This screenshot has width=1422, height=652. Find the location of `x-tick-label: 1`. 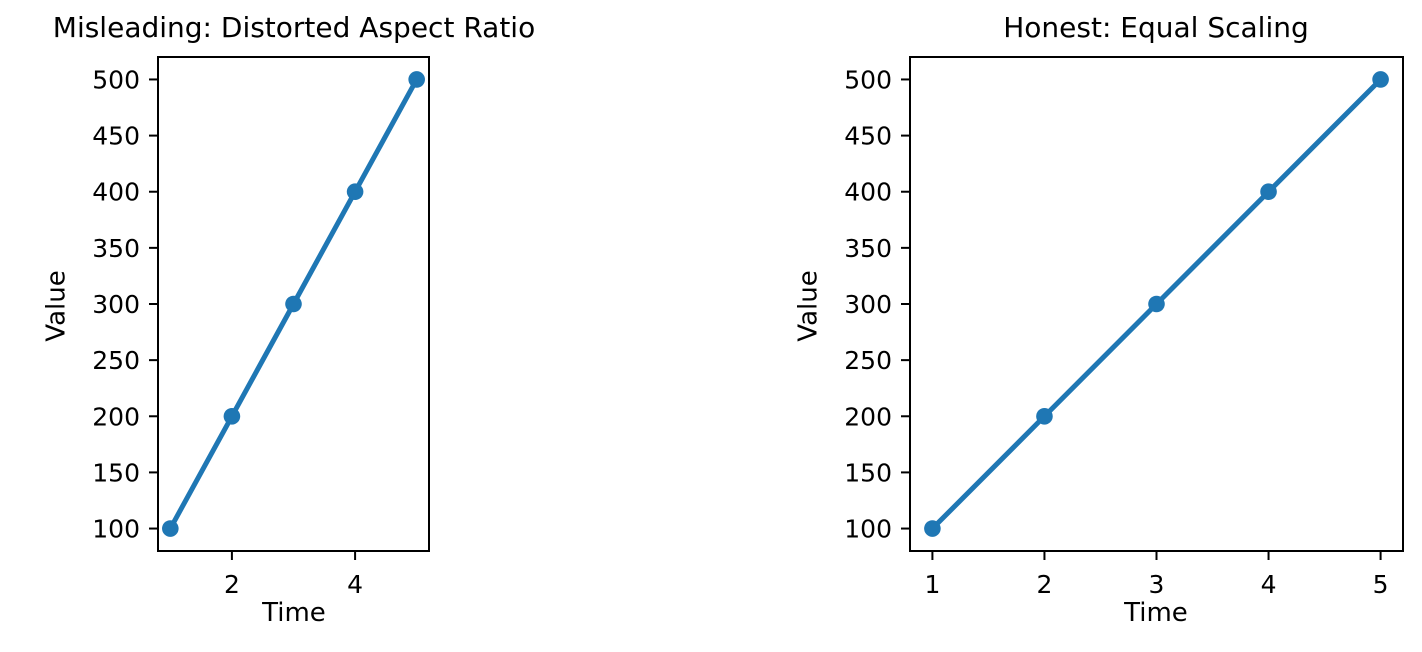

x-tick-label: 1 is located at coordinates (932, 584).